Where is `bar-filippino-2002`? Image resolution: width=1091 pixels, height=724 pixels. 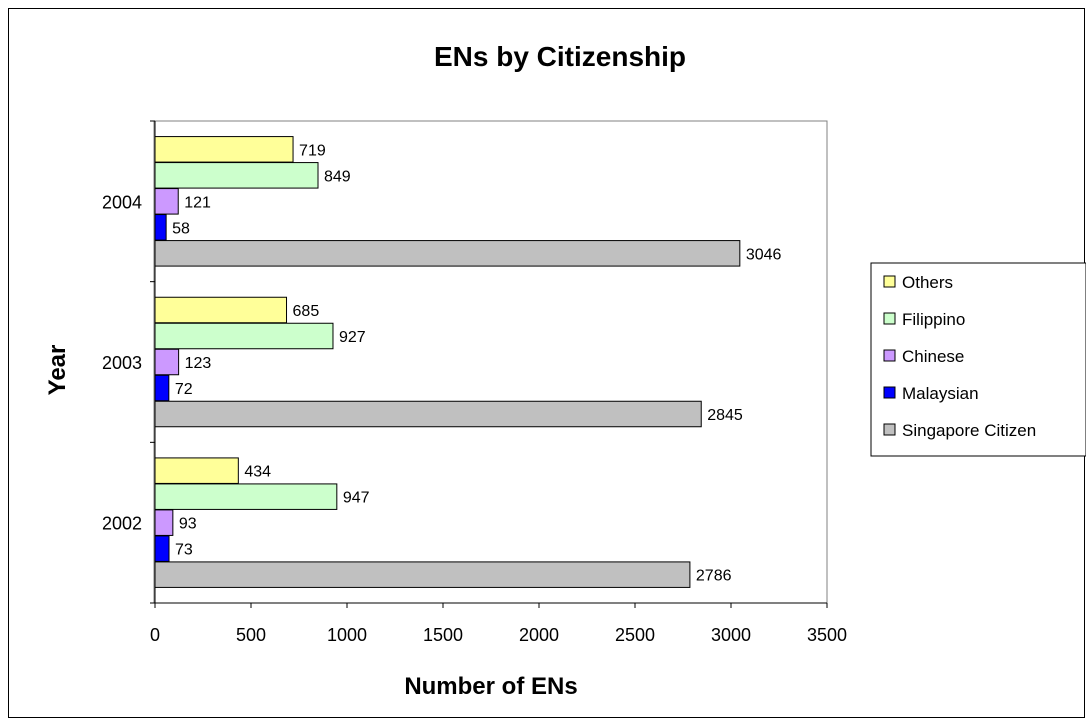 bar-filippino-2002 is located at coordinates (246, 496).